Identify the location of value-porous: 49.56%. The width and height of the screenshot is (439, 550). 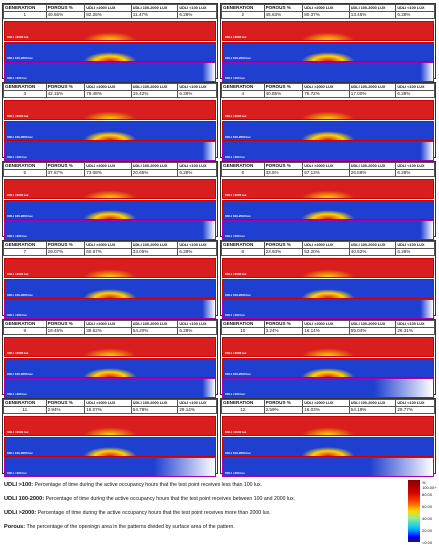
(65, 15).